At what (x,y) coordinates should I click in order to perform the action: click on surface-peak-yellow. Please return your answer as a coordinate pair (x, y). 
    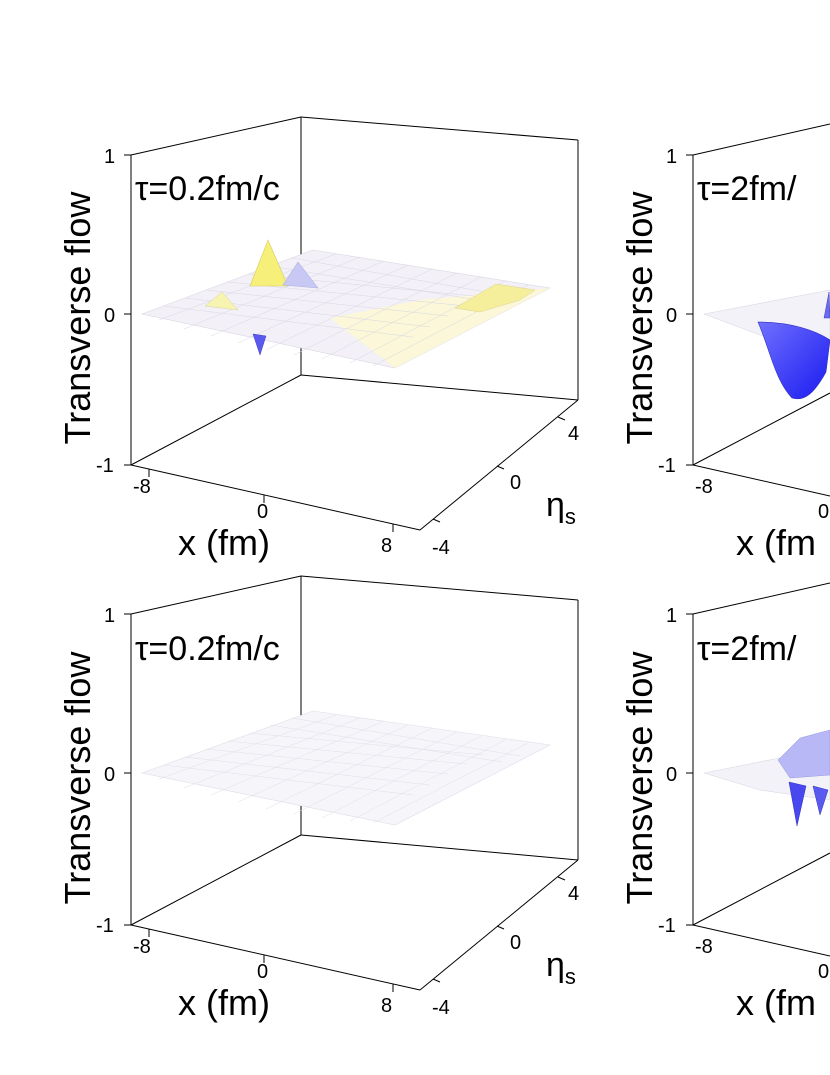
    Looking at the image, I should click on (269, 263).